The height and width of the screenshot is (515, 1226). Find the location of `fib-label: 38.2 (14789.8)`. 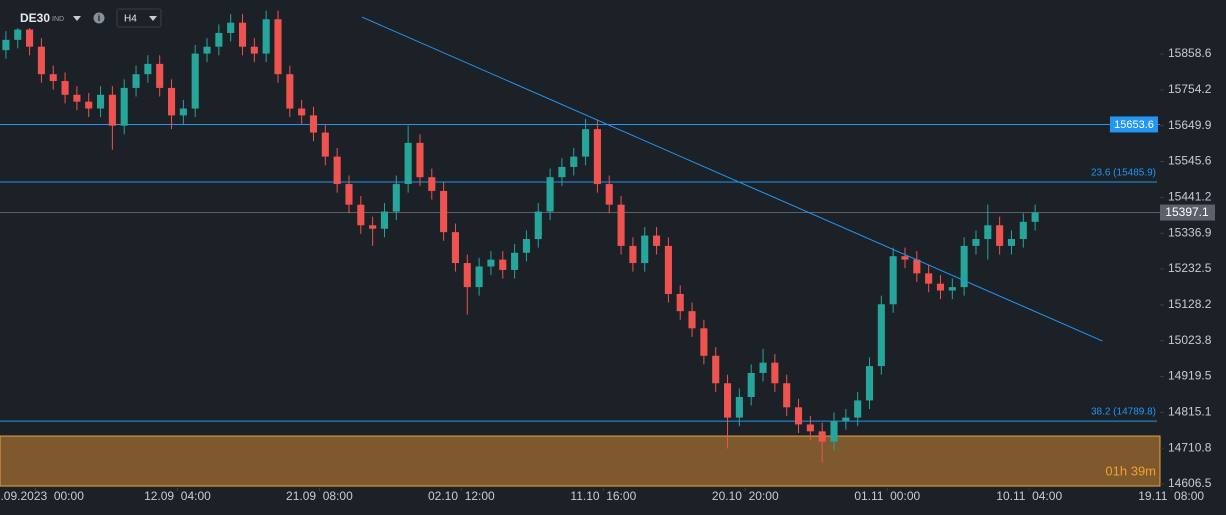

fib-label: 38.2 (14789.8) is located at coordinates (1123, 412).